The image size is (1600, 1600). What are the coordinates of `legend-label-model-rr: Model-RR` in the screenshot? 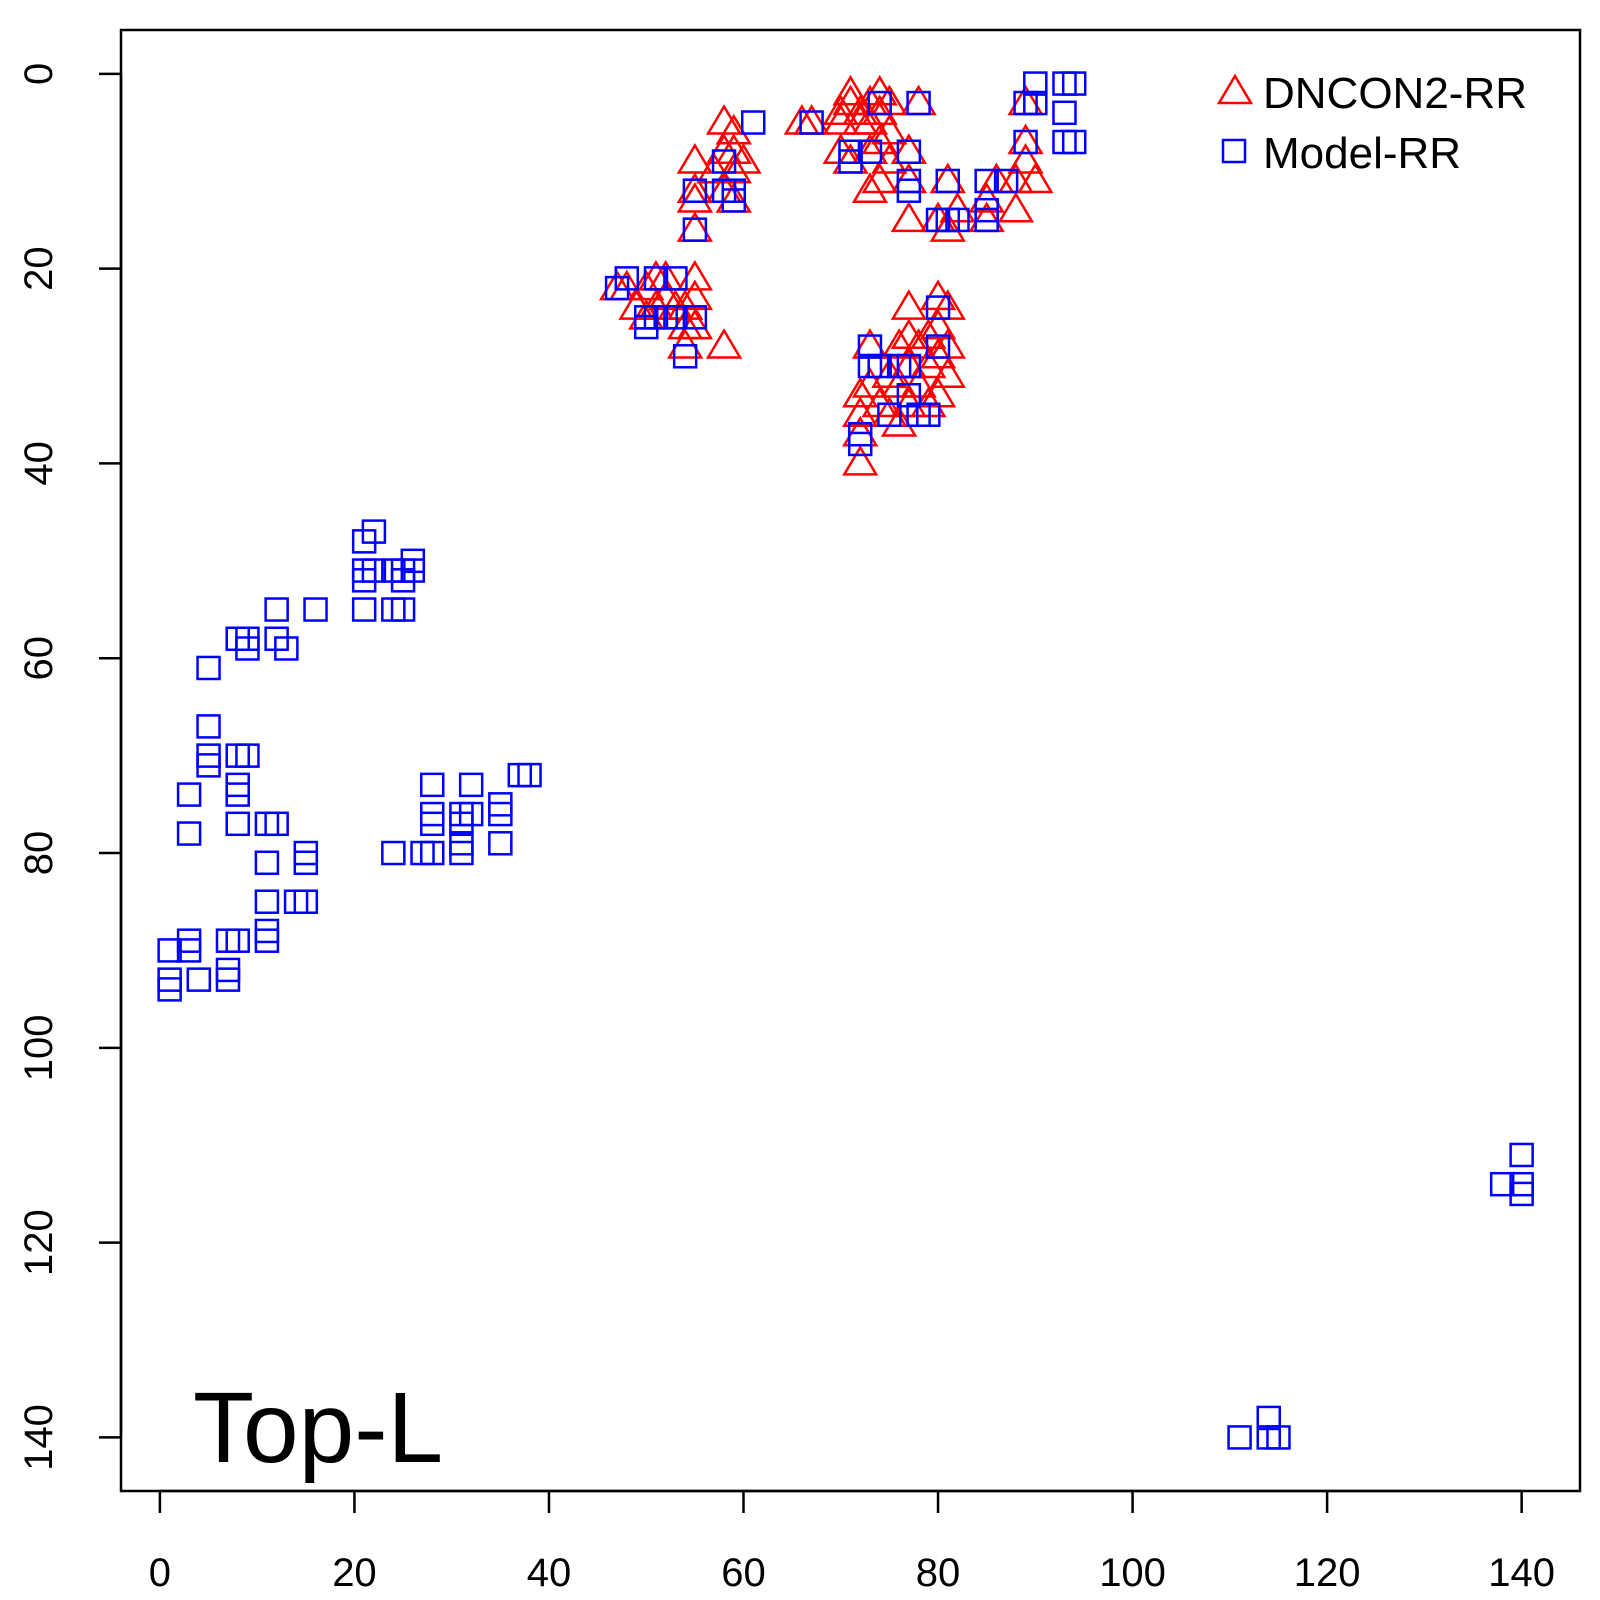 It's located at (1362, 153).